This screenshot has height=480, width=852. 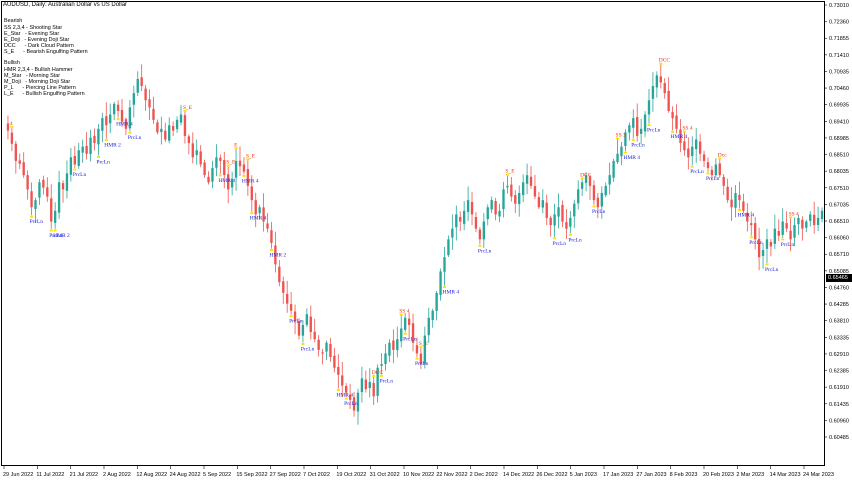 I want to click on current-price-label: 0.65465, so click(x=839, y=277).